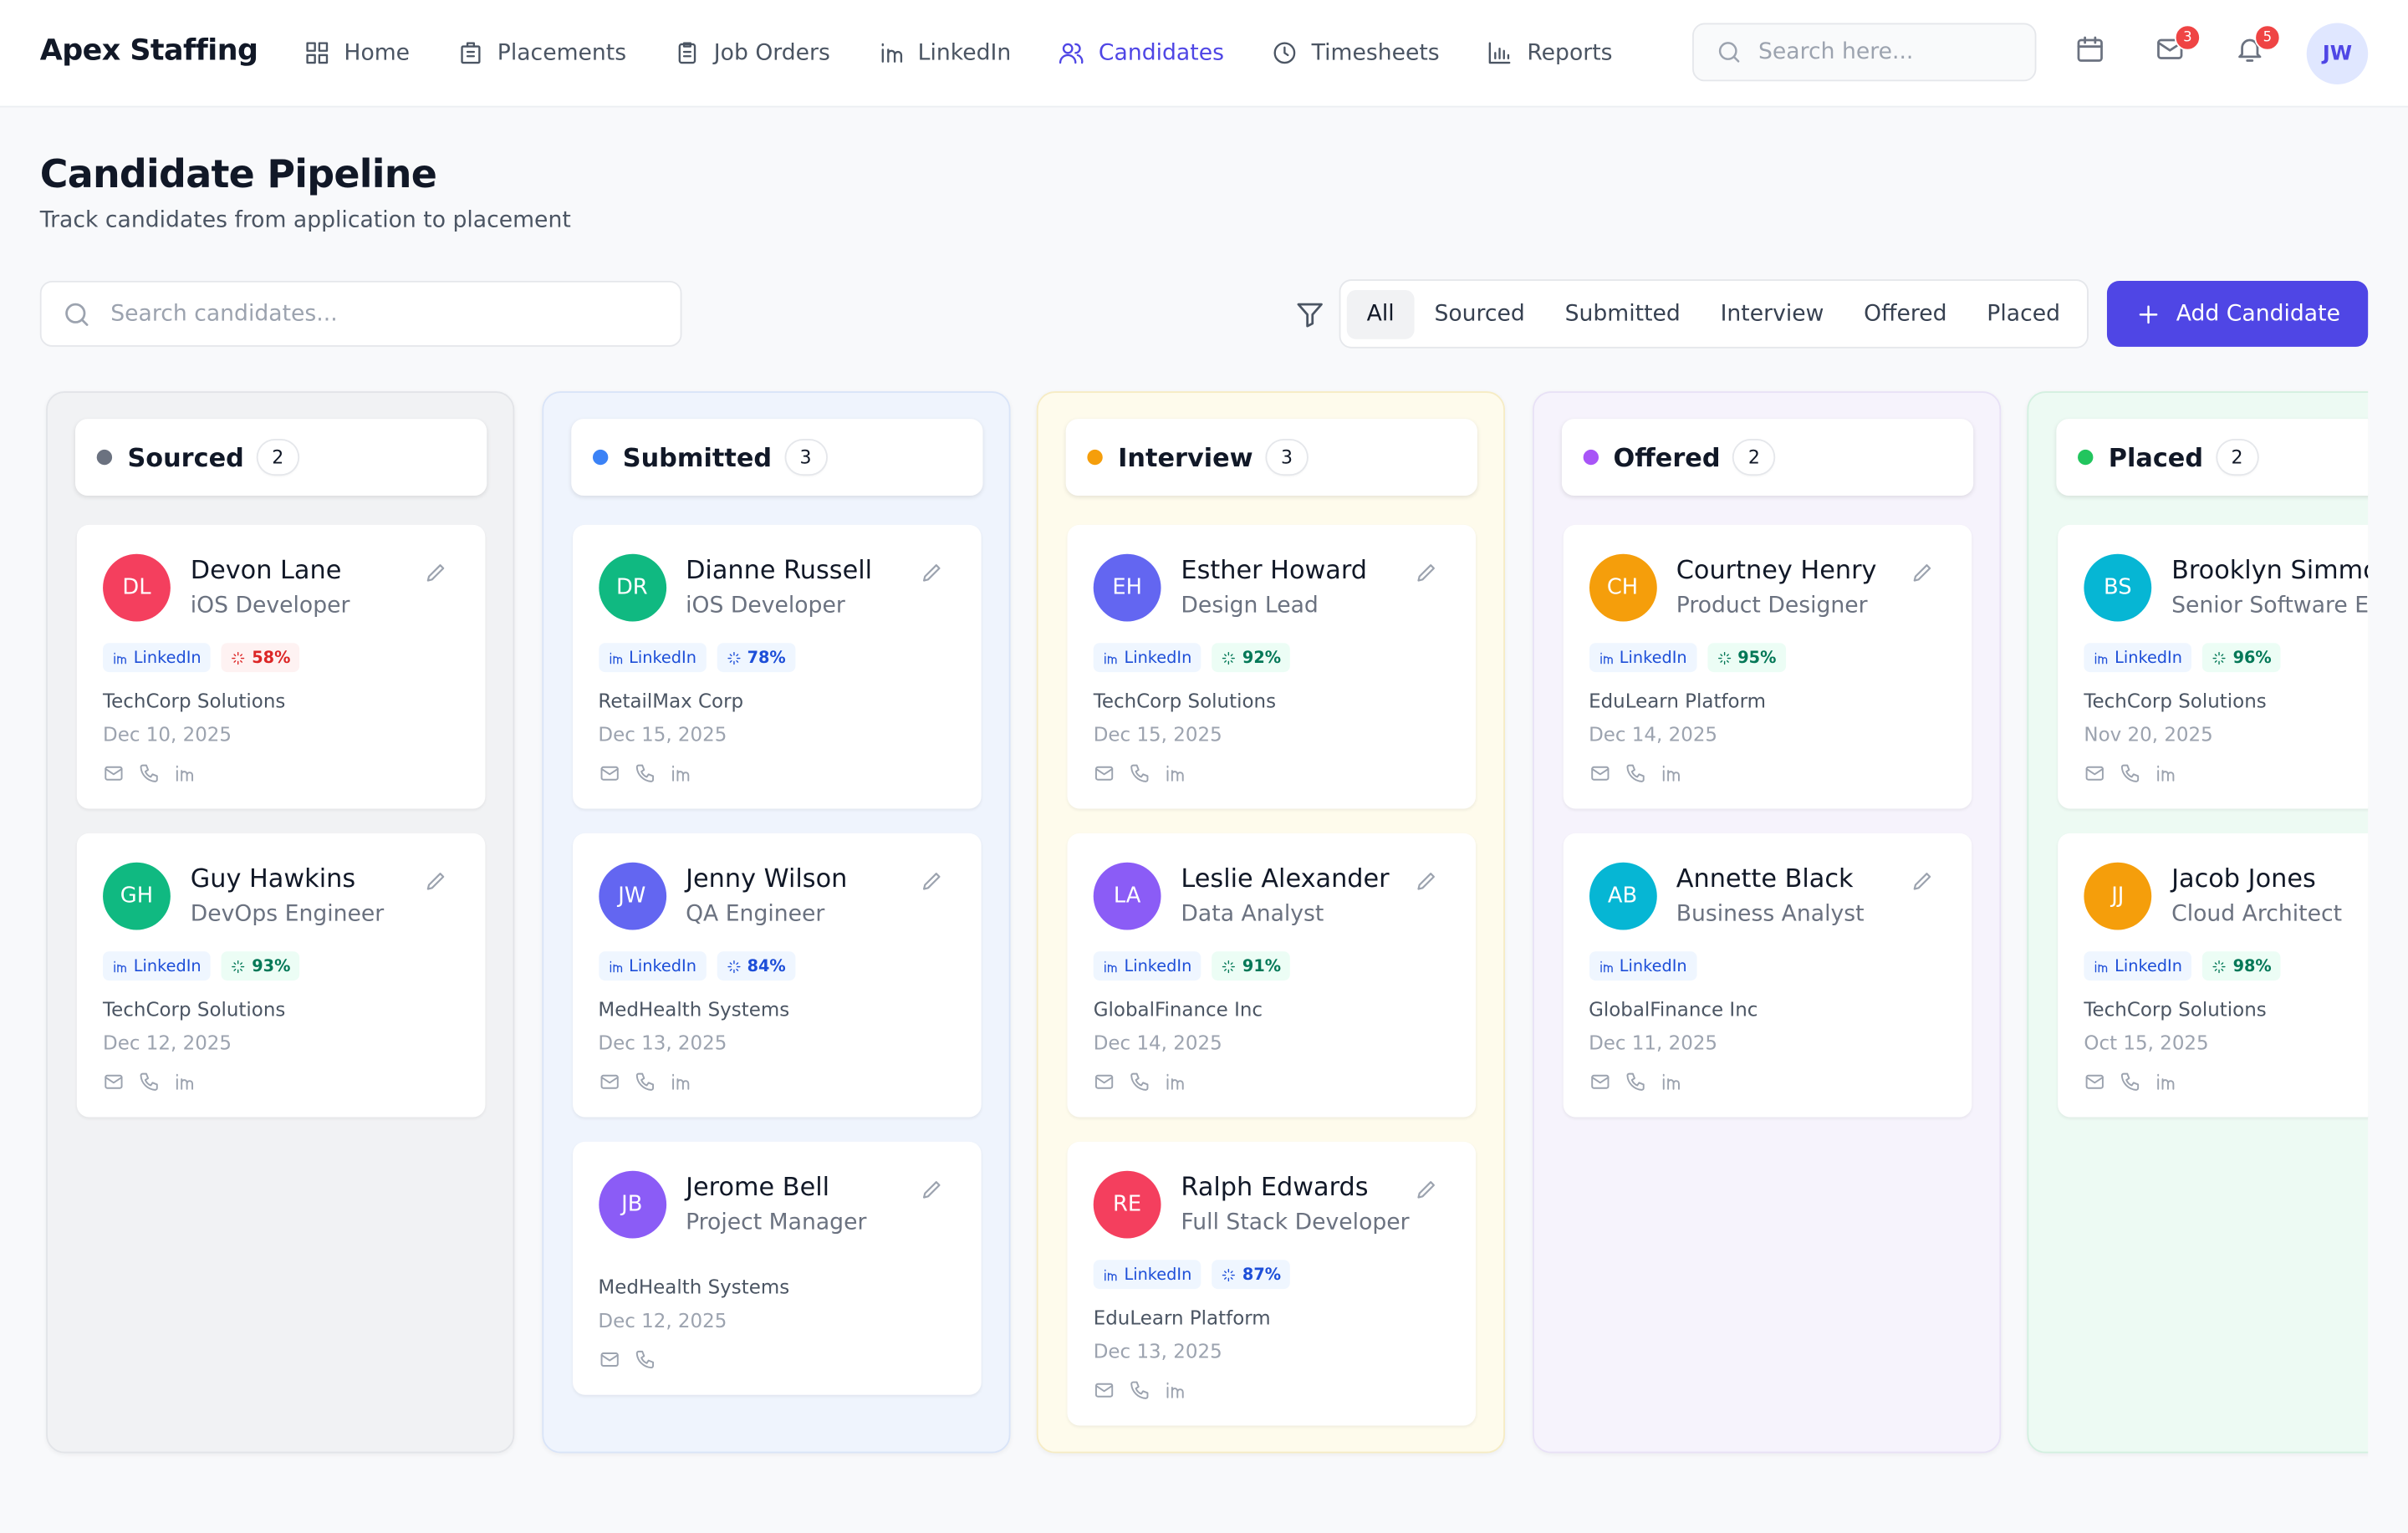  I want to click on contact-icons, so click(1635, 776).